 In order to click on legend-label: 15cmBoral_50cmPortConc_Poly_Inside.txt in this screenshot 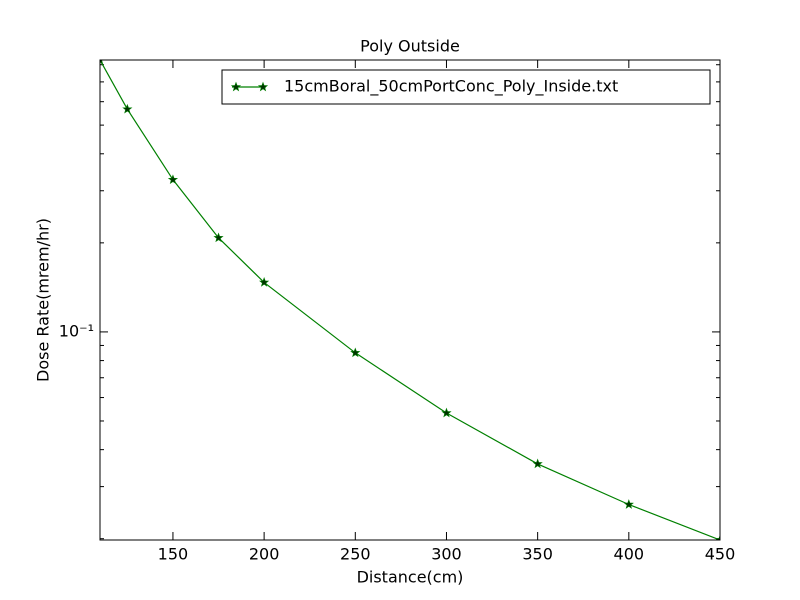, I will do `click(451, 87)`.